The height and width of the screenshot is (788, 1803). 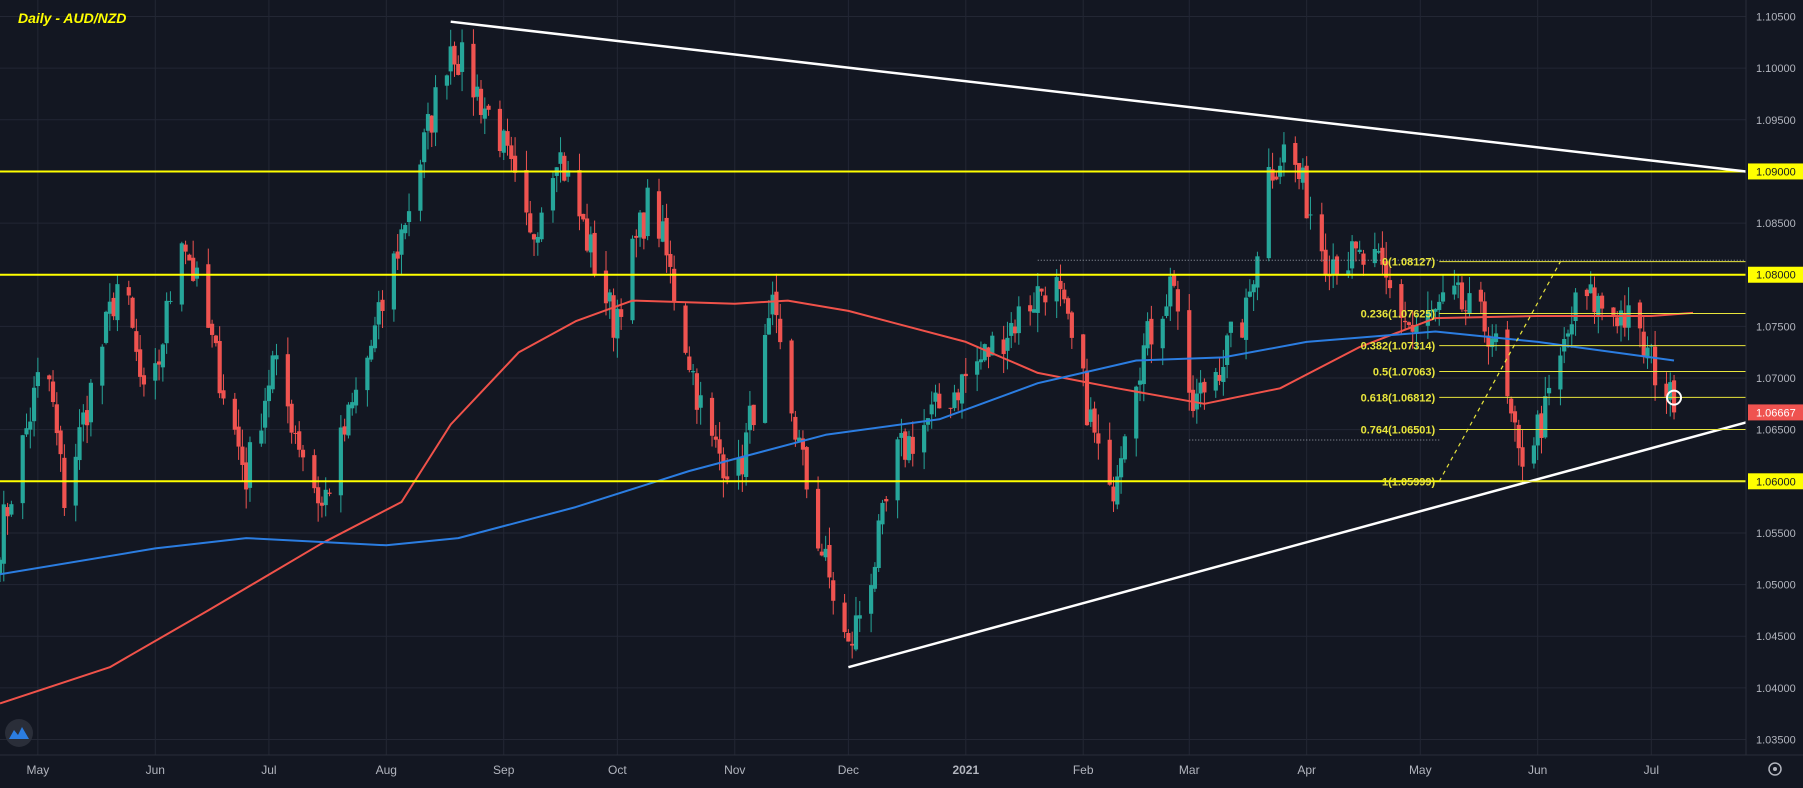 What do you see at coordinates (19, 733) in the screenshot?
I see `tradingview-logo-icon` at bounding box center [19, 733].